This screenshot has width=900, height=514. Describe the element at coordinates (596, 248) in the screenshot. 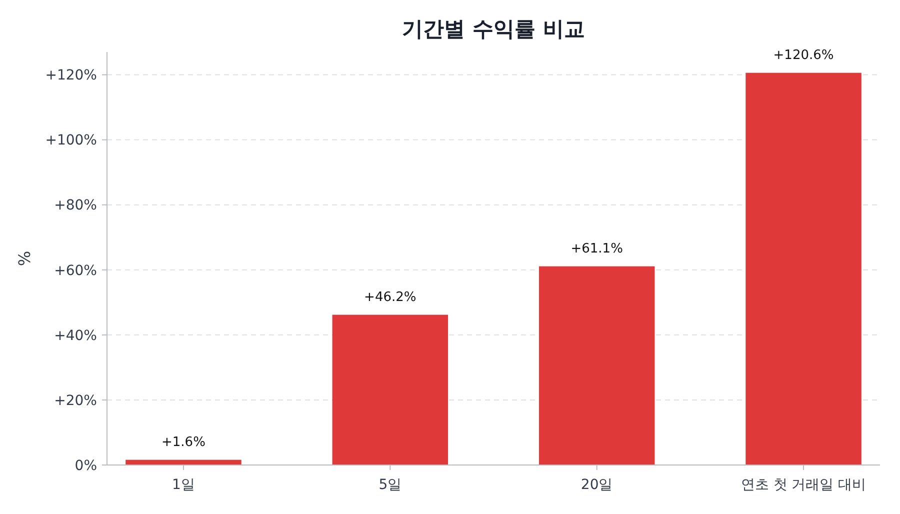

I see `data-label: +61.1%` at that location.